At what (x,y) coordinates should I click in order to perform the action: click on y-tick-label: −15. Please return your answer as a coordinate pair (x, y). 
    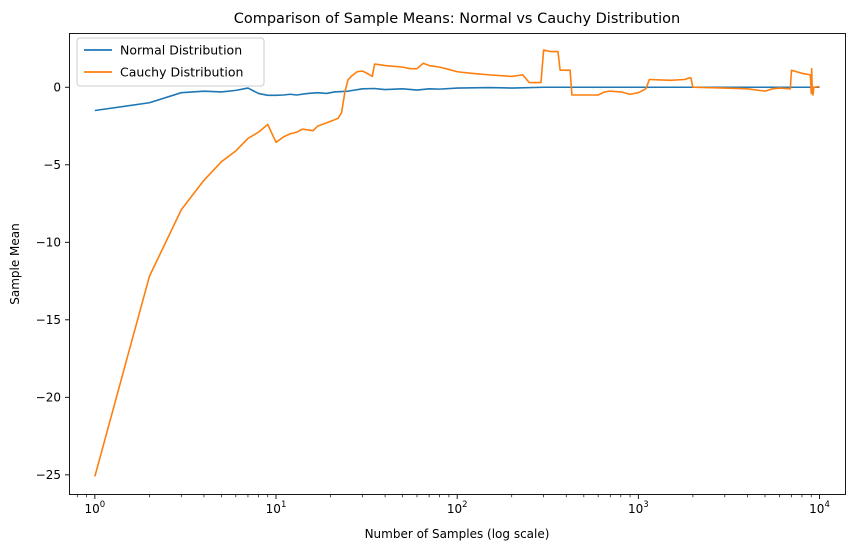
    Looking at the image, I should click on (48, 320).